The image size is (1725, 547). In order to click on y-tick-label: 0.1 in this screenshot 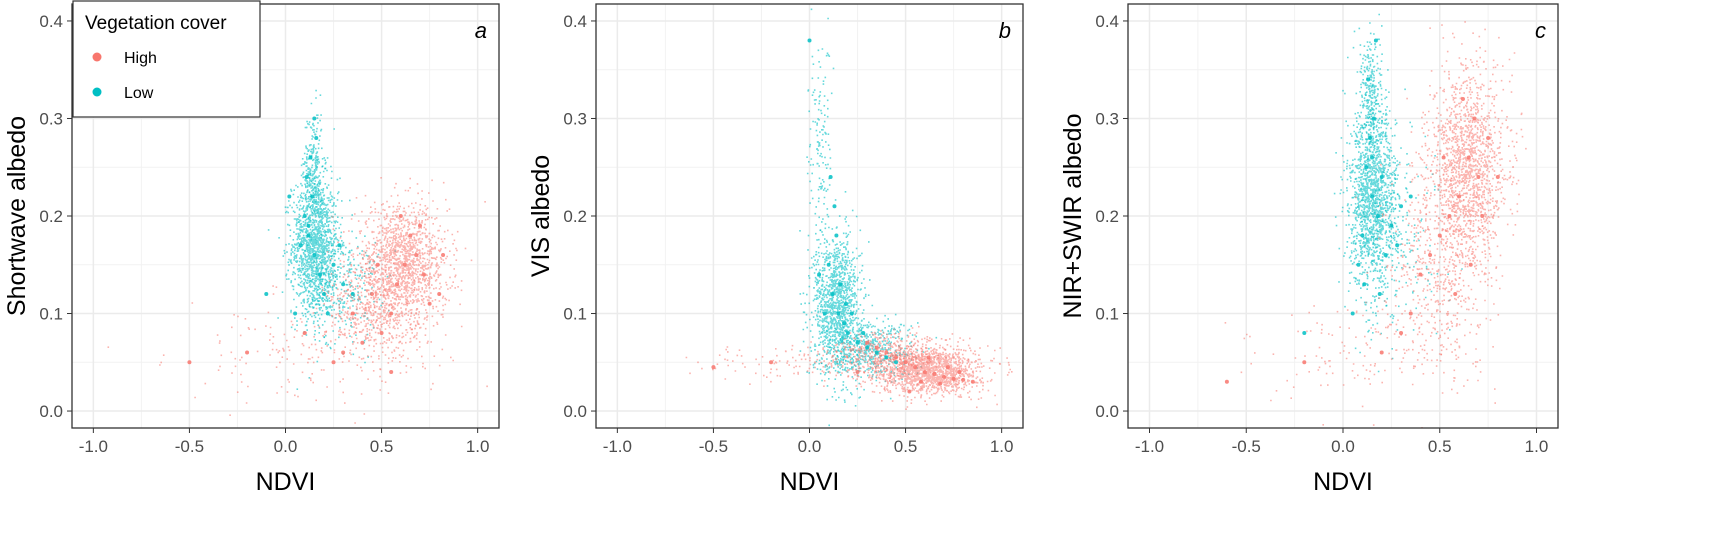, I will do `click(51, 314)`.